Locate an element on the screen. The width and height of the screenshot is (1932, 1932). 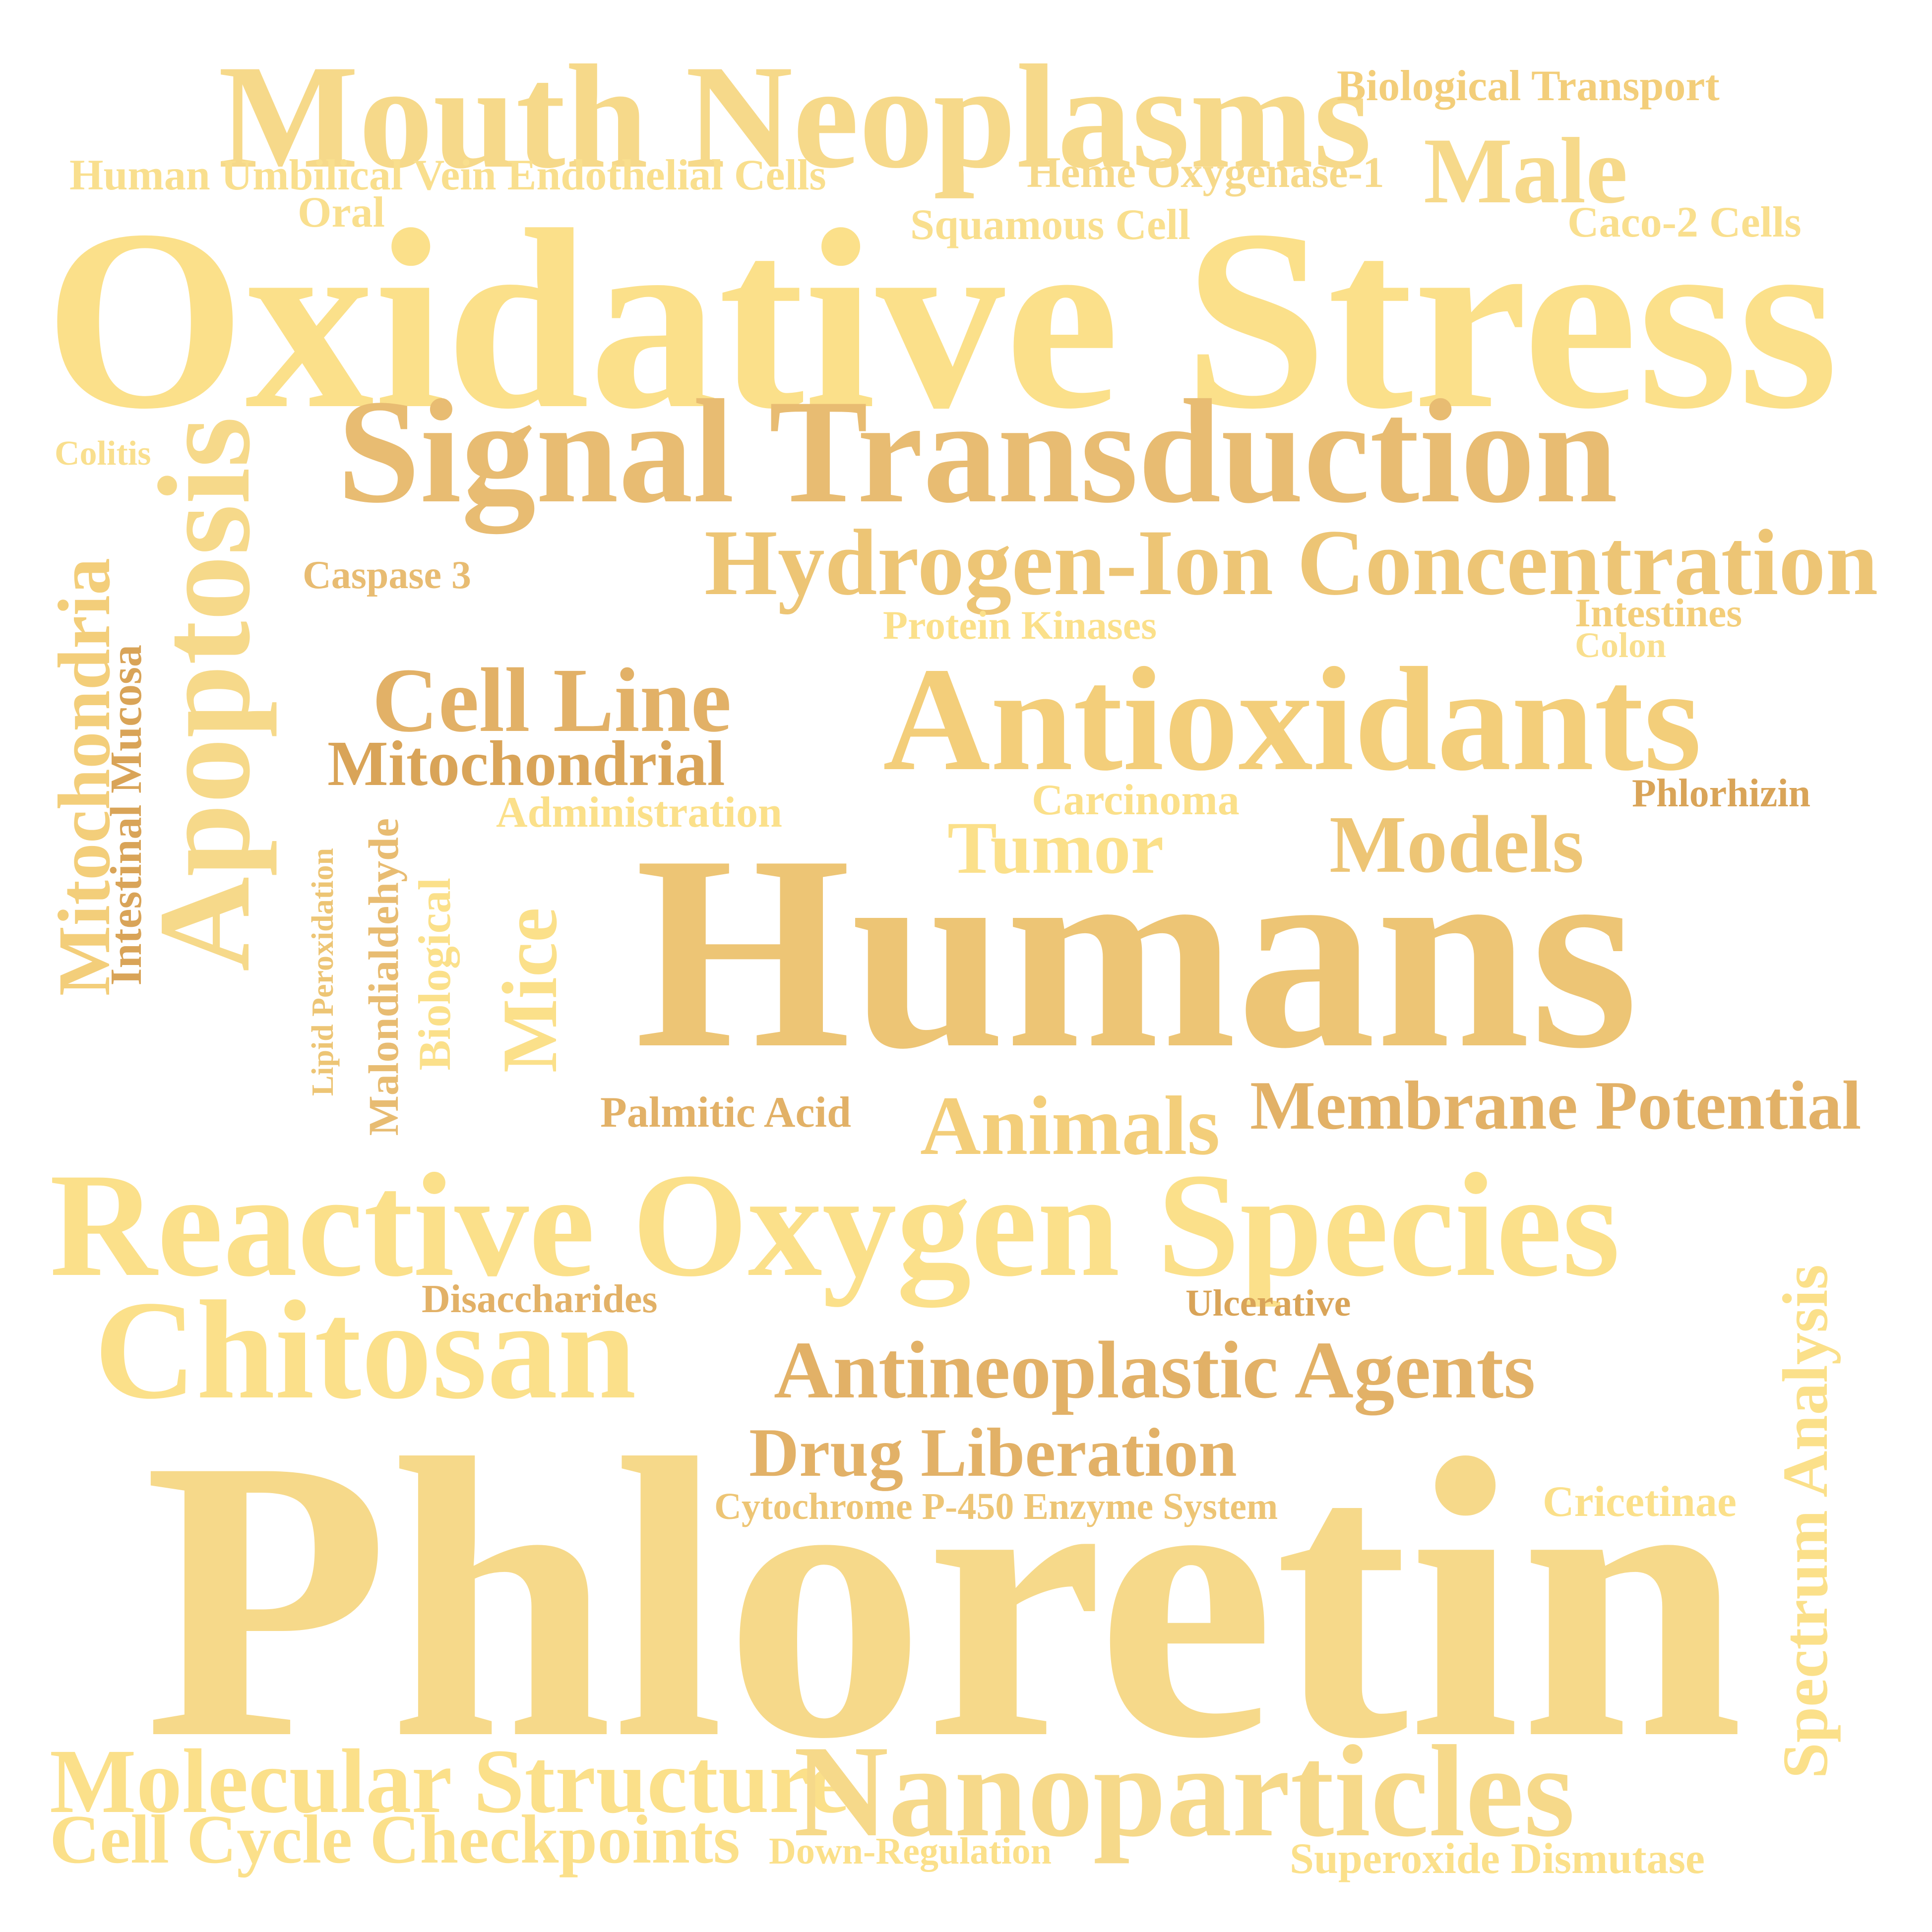
word-biological-transport: Biological Transport is located at coordinates (1529, 86).